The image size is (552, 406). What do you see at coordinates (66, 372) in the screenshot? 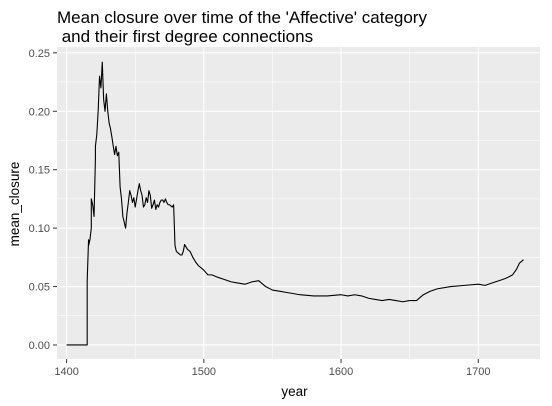
I see `x-tick-label: 1400` at bounding box center [66, 372].